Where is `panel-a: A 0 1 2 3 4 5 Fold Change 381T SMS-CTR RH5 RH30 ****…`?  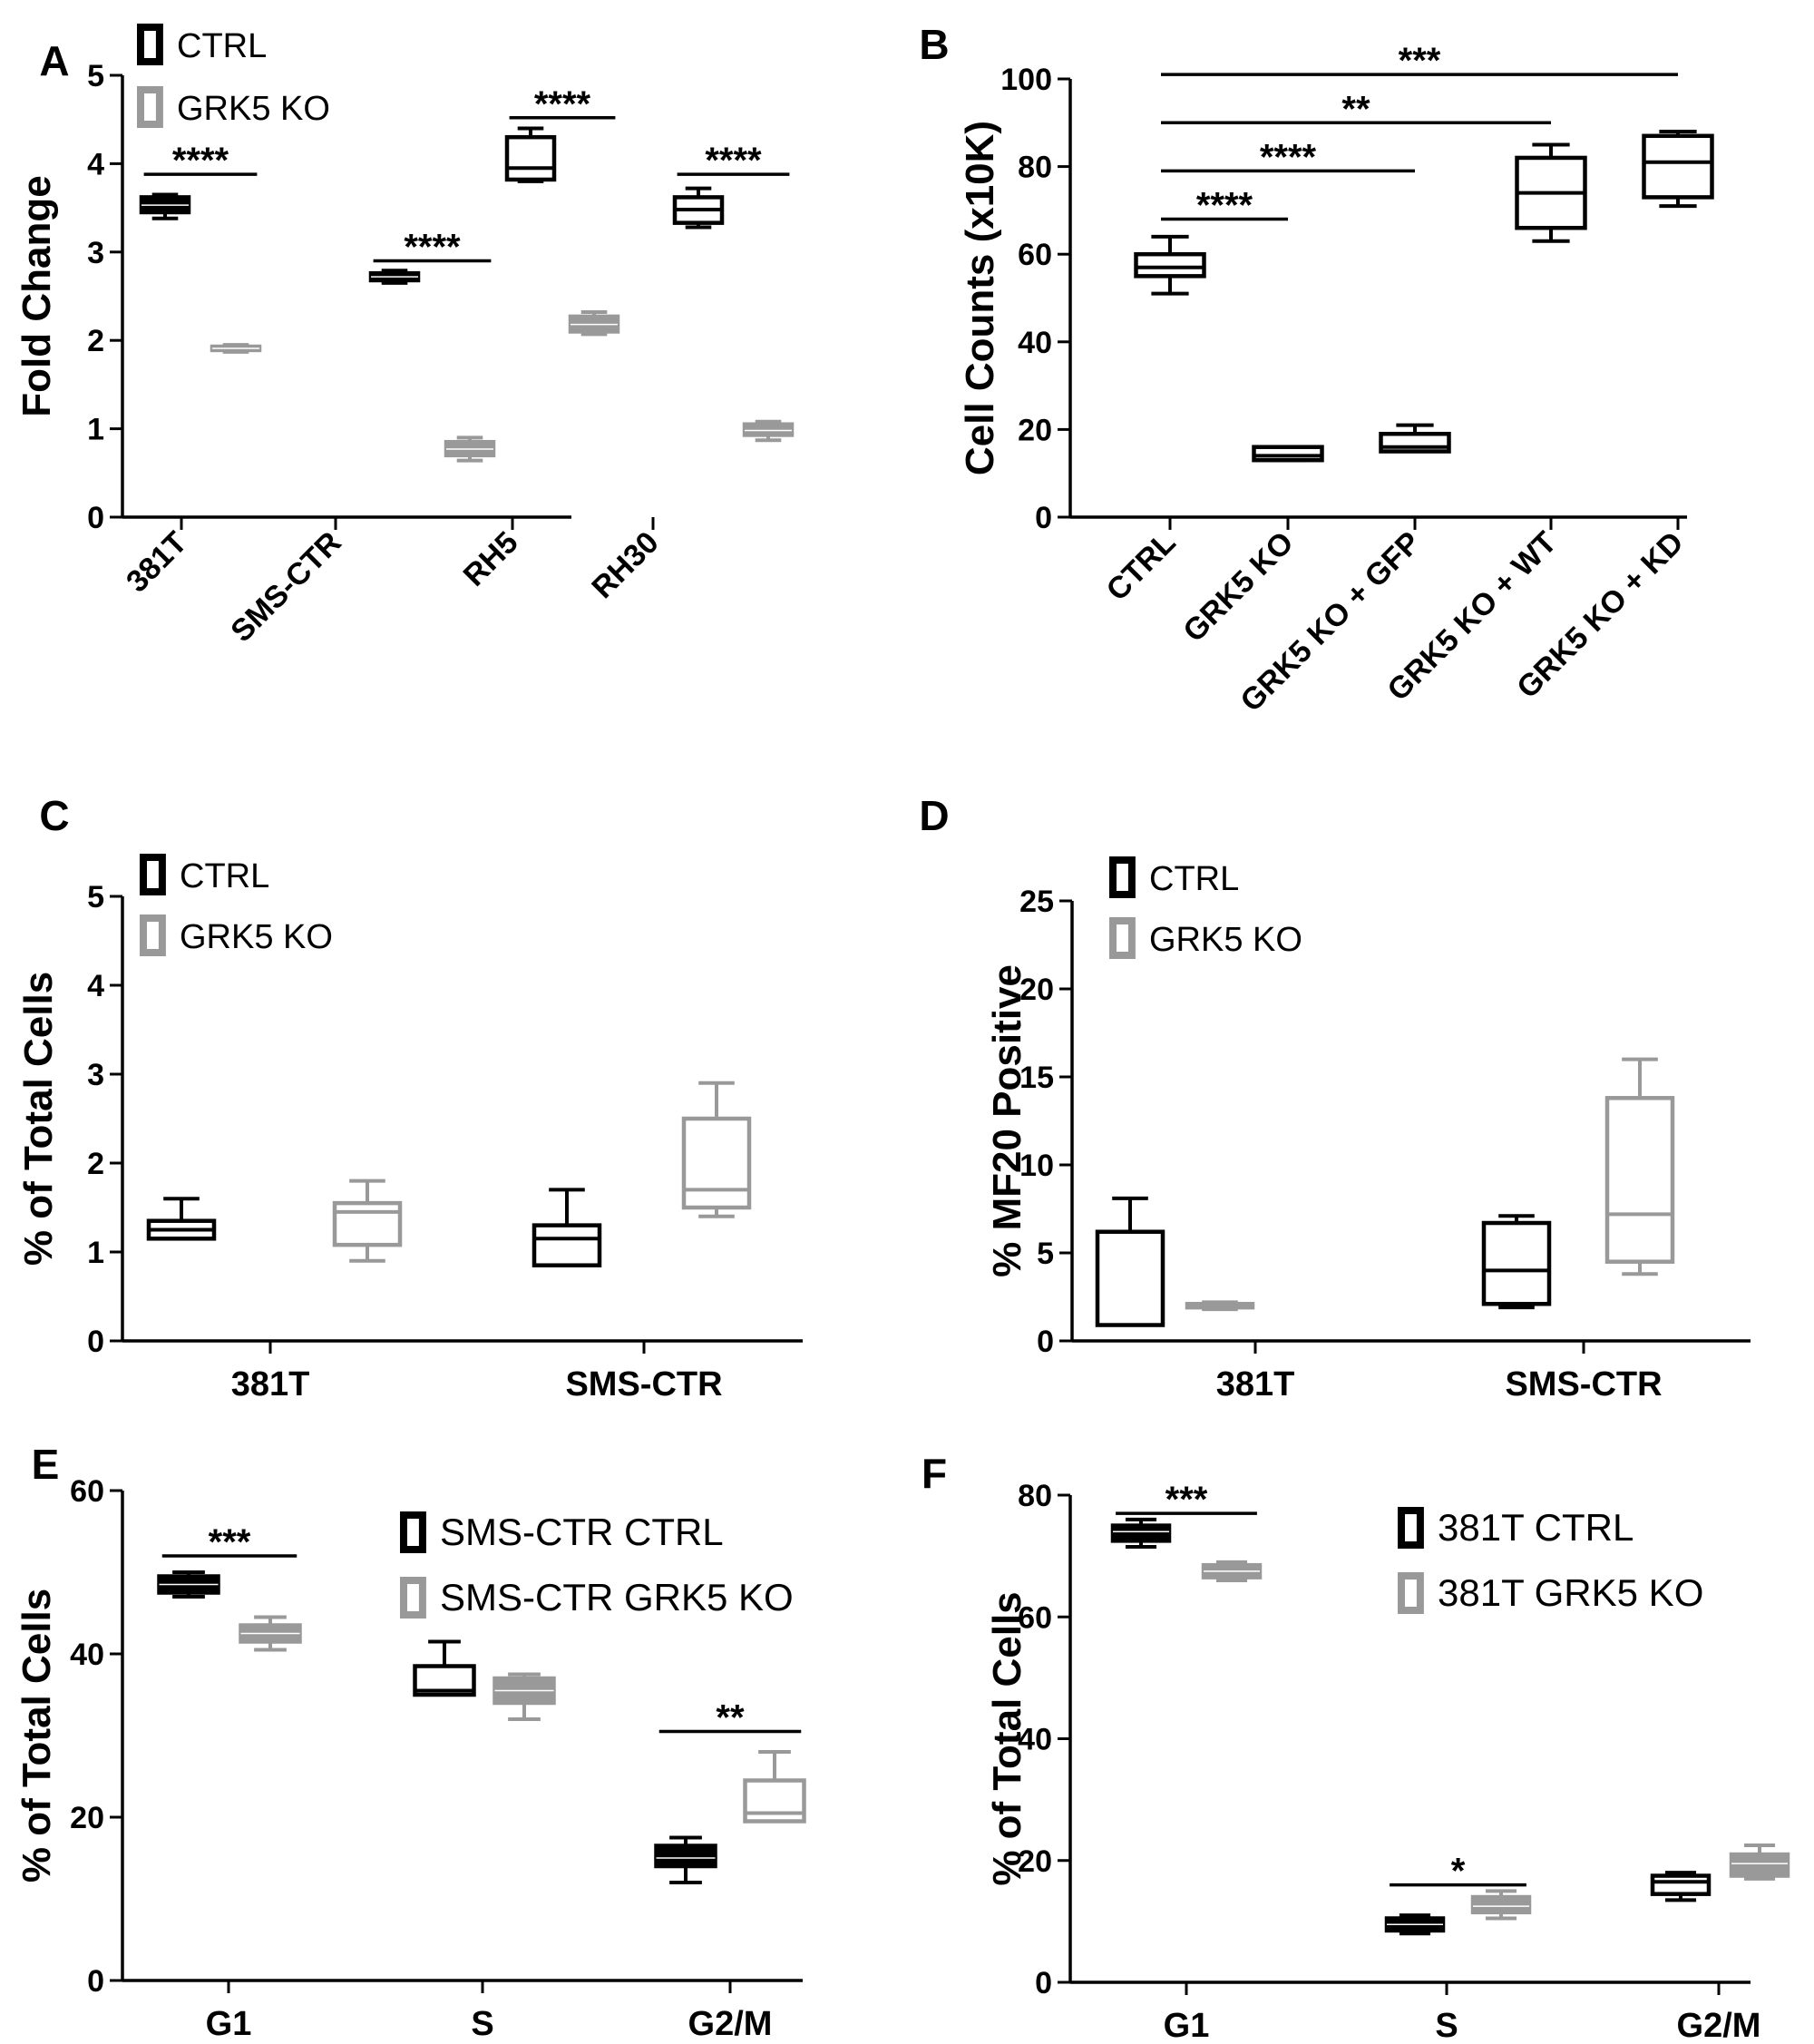 panel-a: A 0 1 2 3 4 5 Fold Change 381T SMS-CTR RH5 RH30 ****… is located at coordinates (405, 336).